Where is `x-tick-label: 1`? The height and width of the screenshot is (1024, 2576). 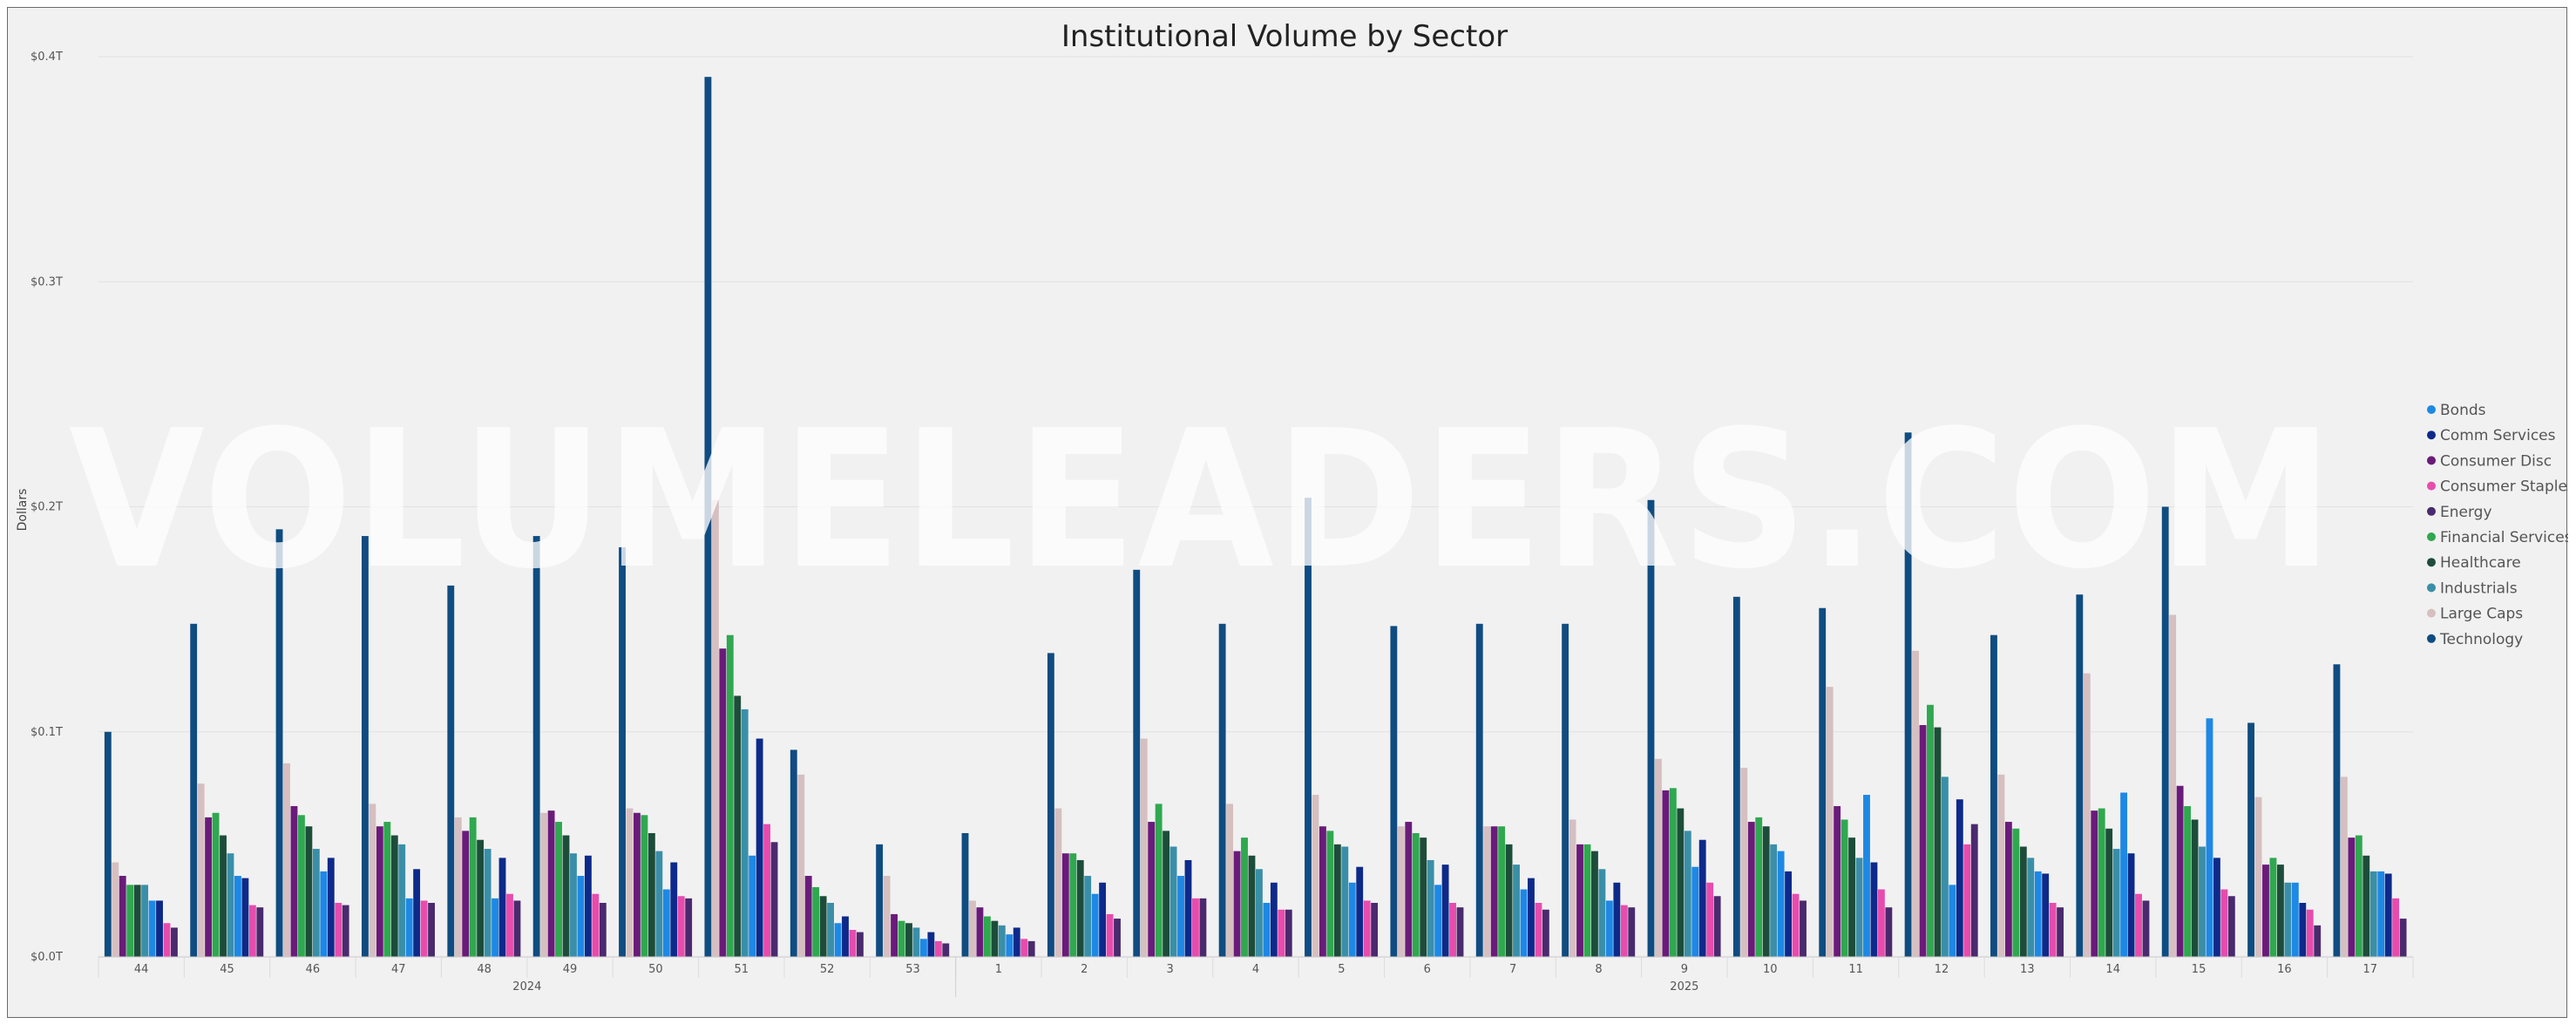 x-tick-label: 1 is located at coordinates (999, 969).